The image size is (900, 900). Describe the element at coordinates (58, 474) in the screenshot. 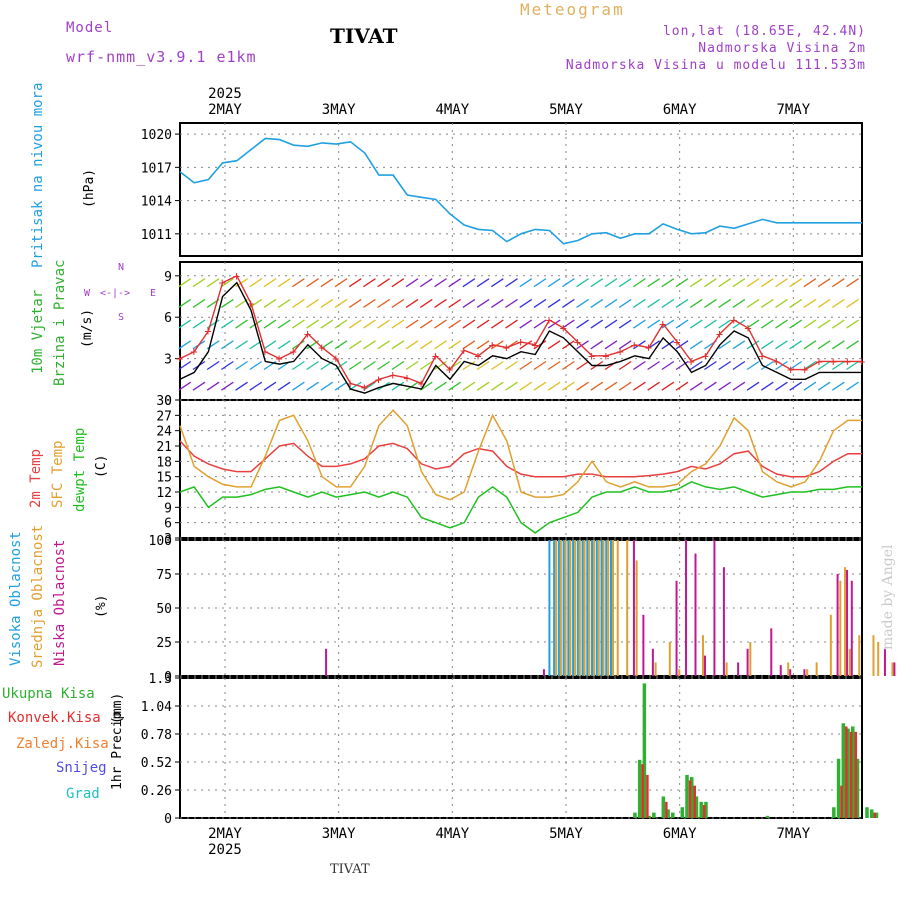

I see `temp-ylabel-2: SFC Temp` at that location.